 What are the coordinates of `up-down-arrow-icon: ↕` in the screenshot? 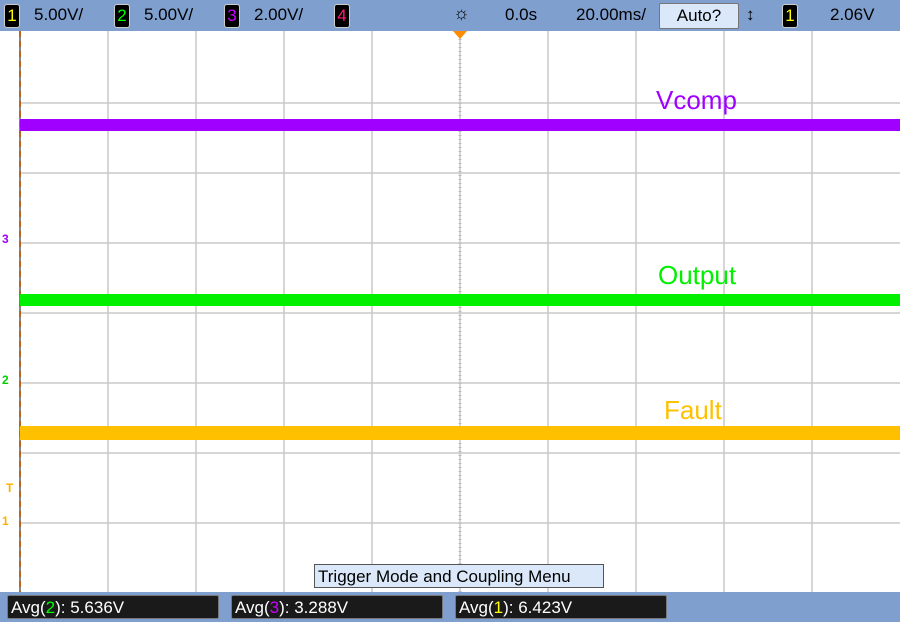 It's located at (750, 14).